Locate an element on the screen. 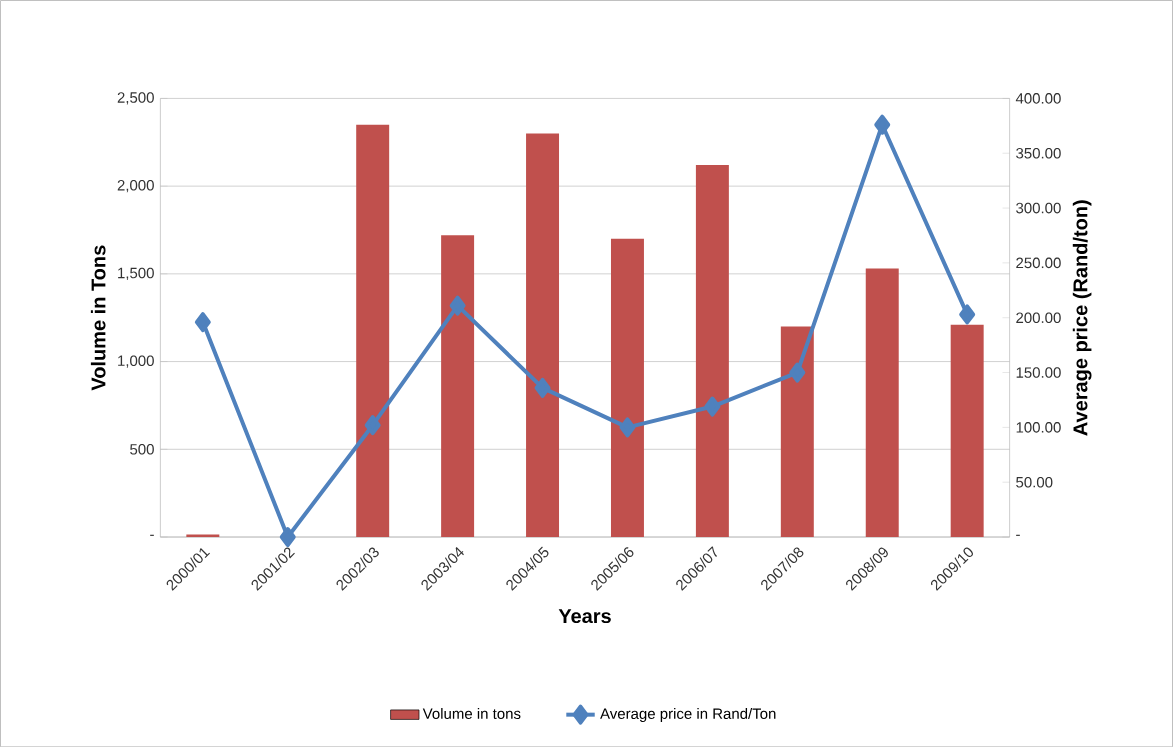  y-tick-label: 2,500 is located at coordinates (135, 98).